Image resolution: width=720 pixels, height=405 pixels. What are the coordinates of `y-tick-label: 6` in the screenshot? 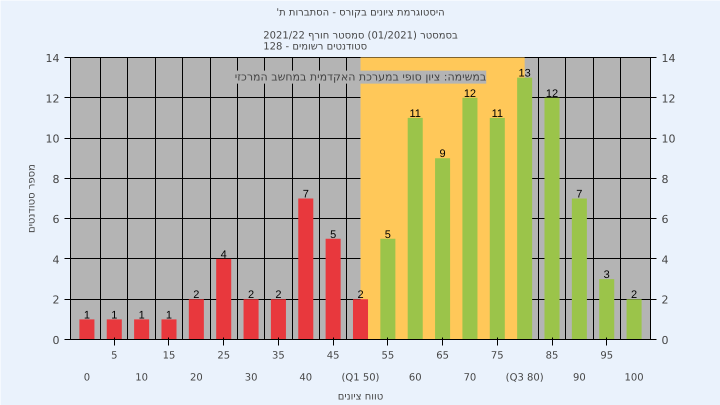 It's located at (56, 219).